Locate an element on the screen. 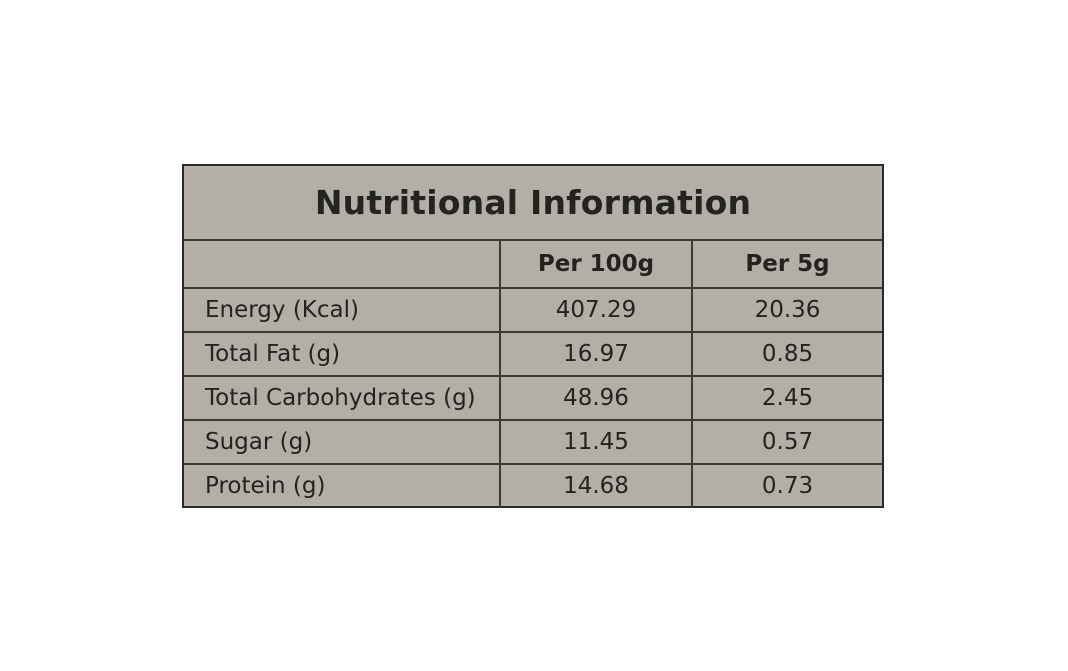 Image resolution: width=1068 pixels, height=671 pixels. table-row: Energy (Kcal) 407.29 20.36 is located at coordinates (533, 310).